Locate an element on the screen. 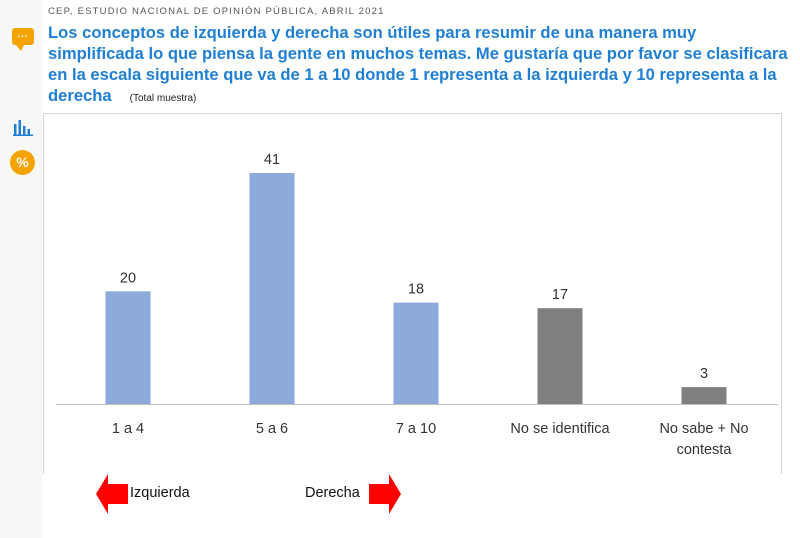  data-label-2: 18 is located at coordinates (416, 290).